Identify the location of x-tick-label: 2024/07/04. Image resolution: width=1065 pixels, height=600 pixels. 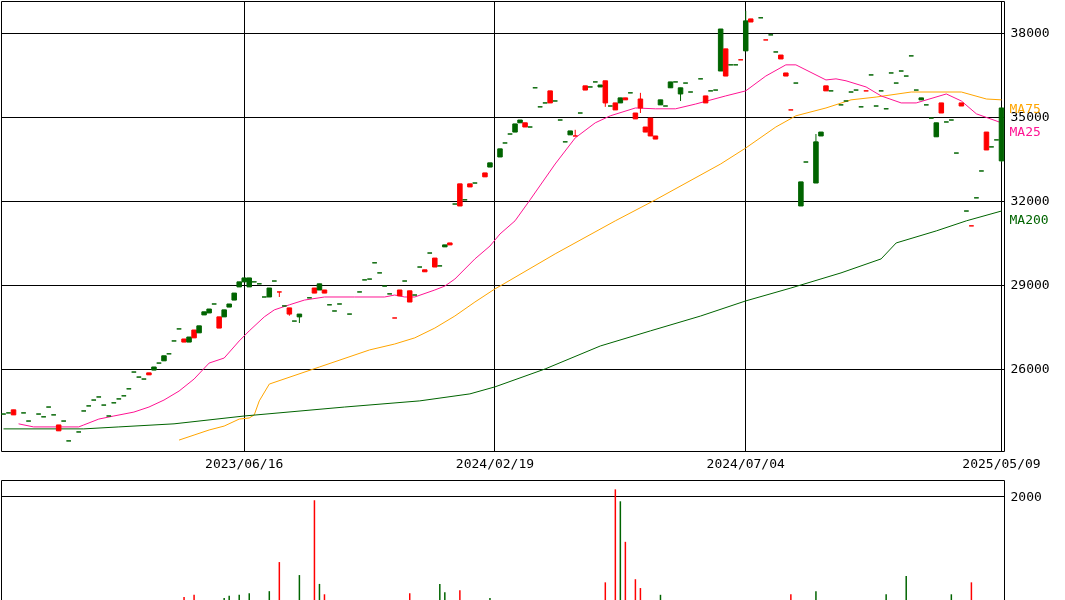
(746, 463).